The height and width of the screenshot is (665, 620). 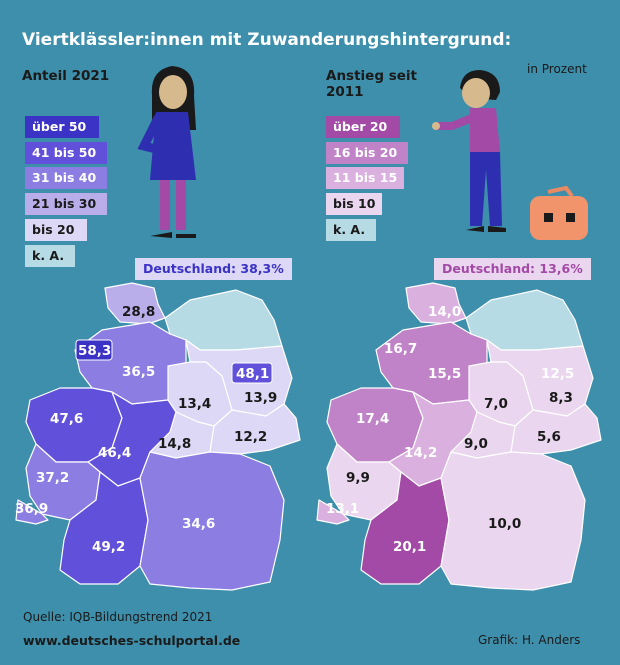 What do you see at coordinates (138, 312) in the screenshot?
I see `value-schleswig-holstein: 28,8` at bounding box center [138, 312].